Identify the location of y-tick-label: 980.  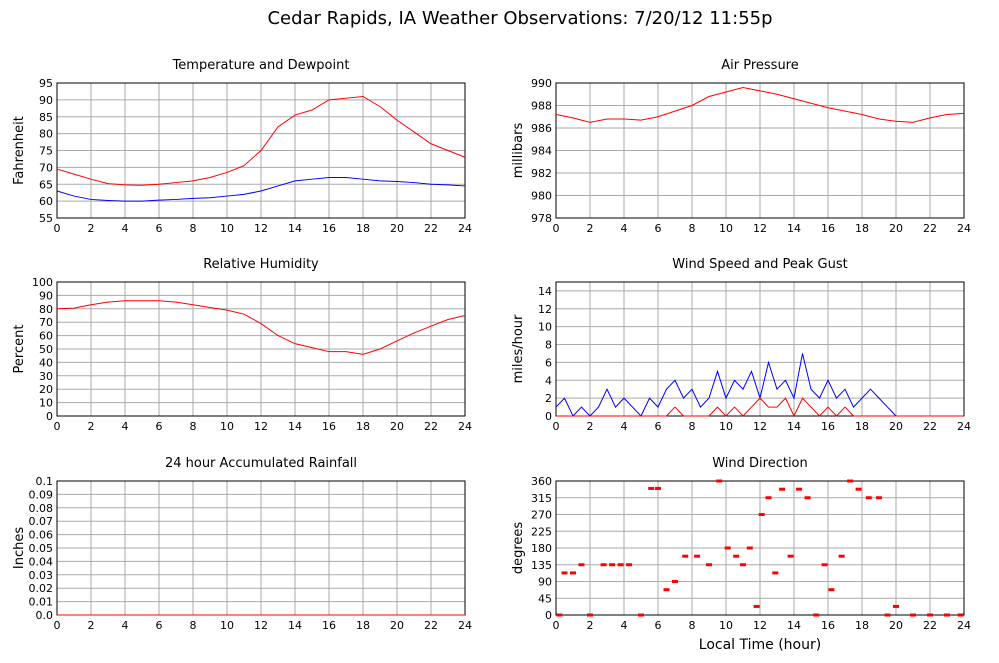
(541, 196).